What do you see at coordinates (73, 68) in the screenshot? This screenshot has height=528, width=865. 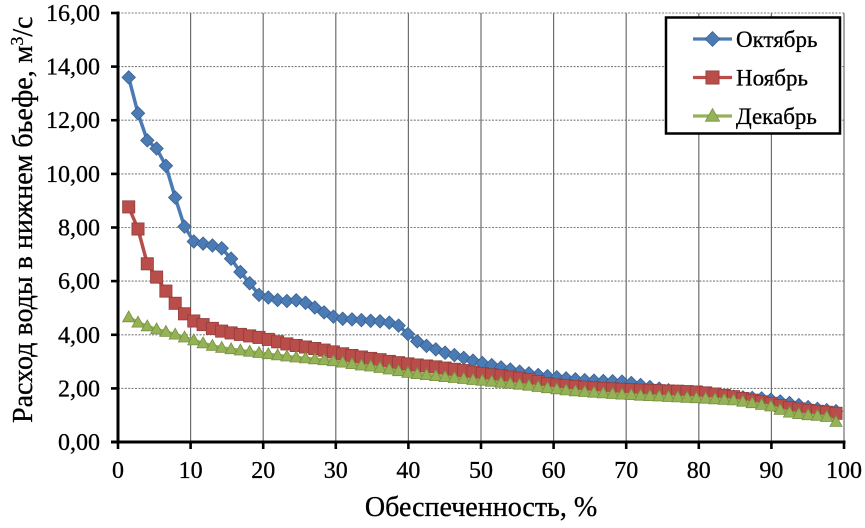 I see `svg-text: 14,00` at bounding box center [73, 68].